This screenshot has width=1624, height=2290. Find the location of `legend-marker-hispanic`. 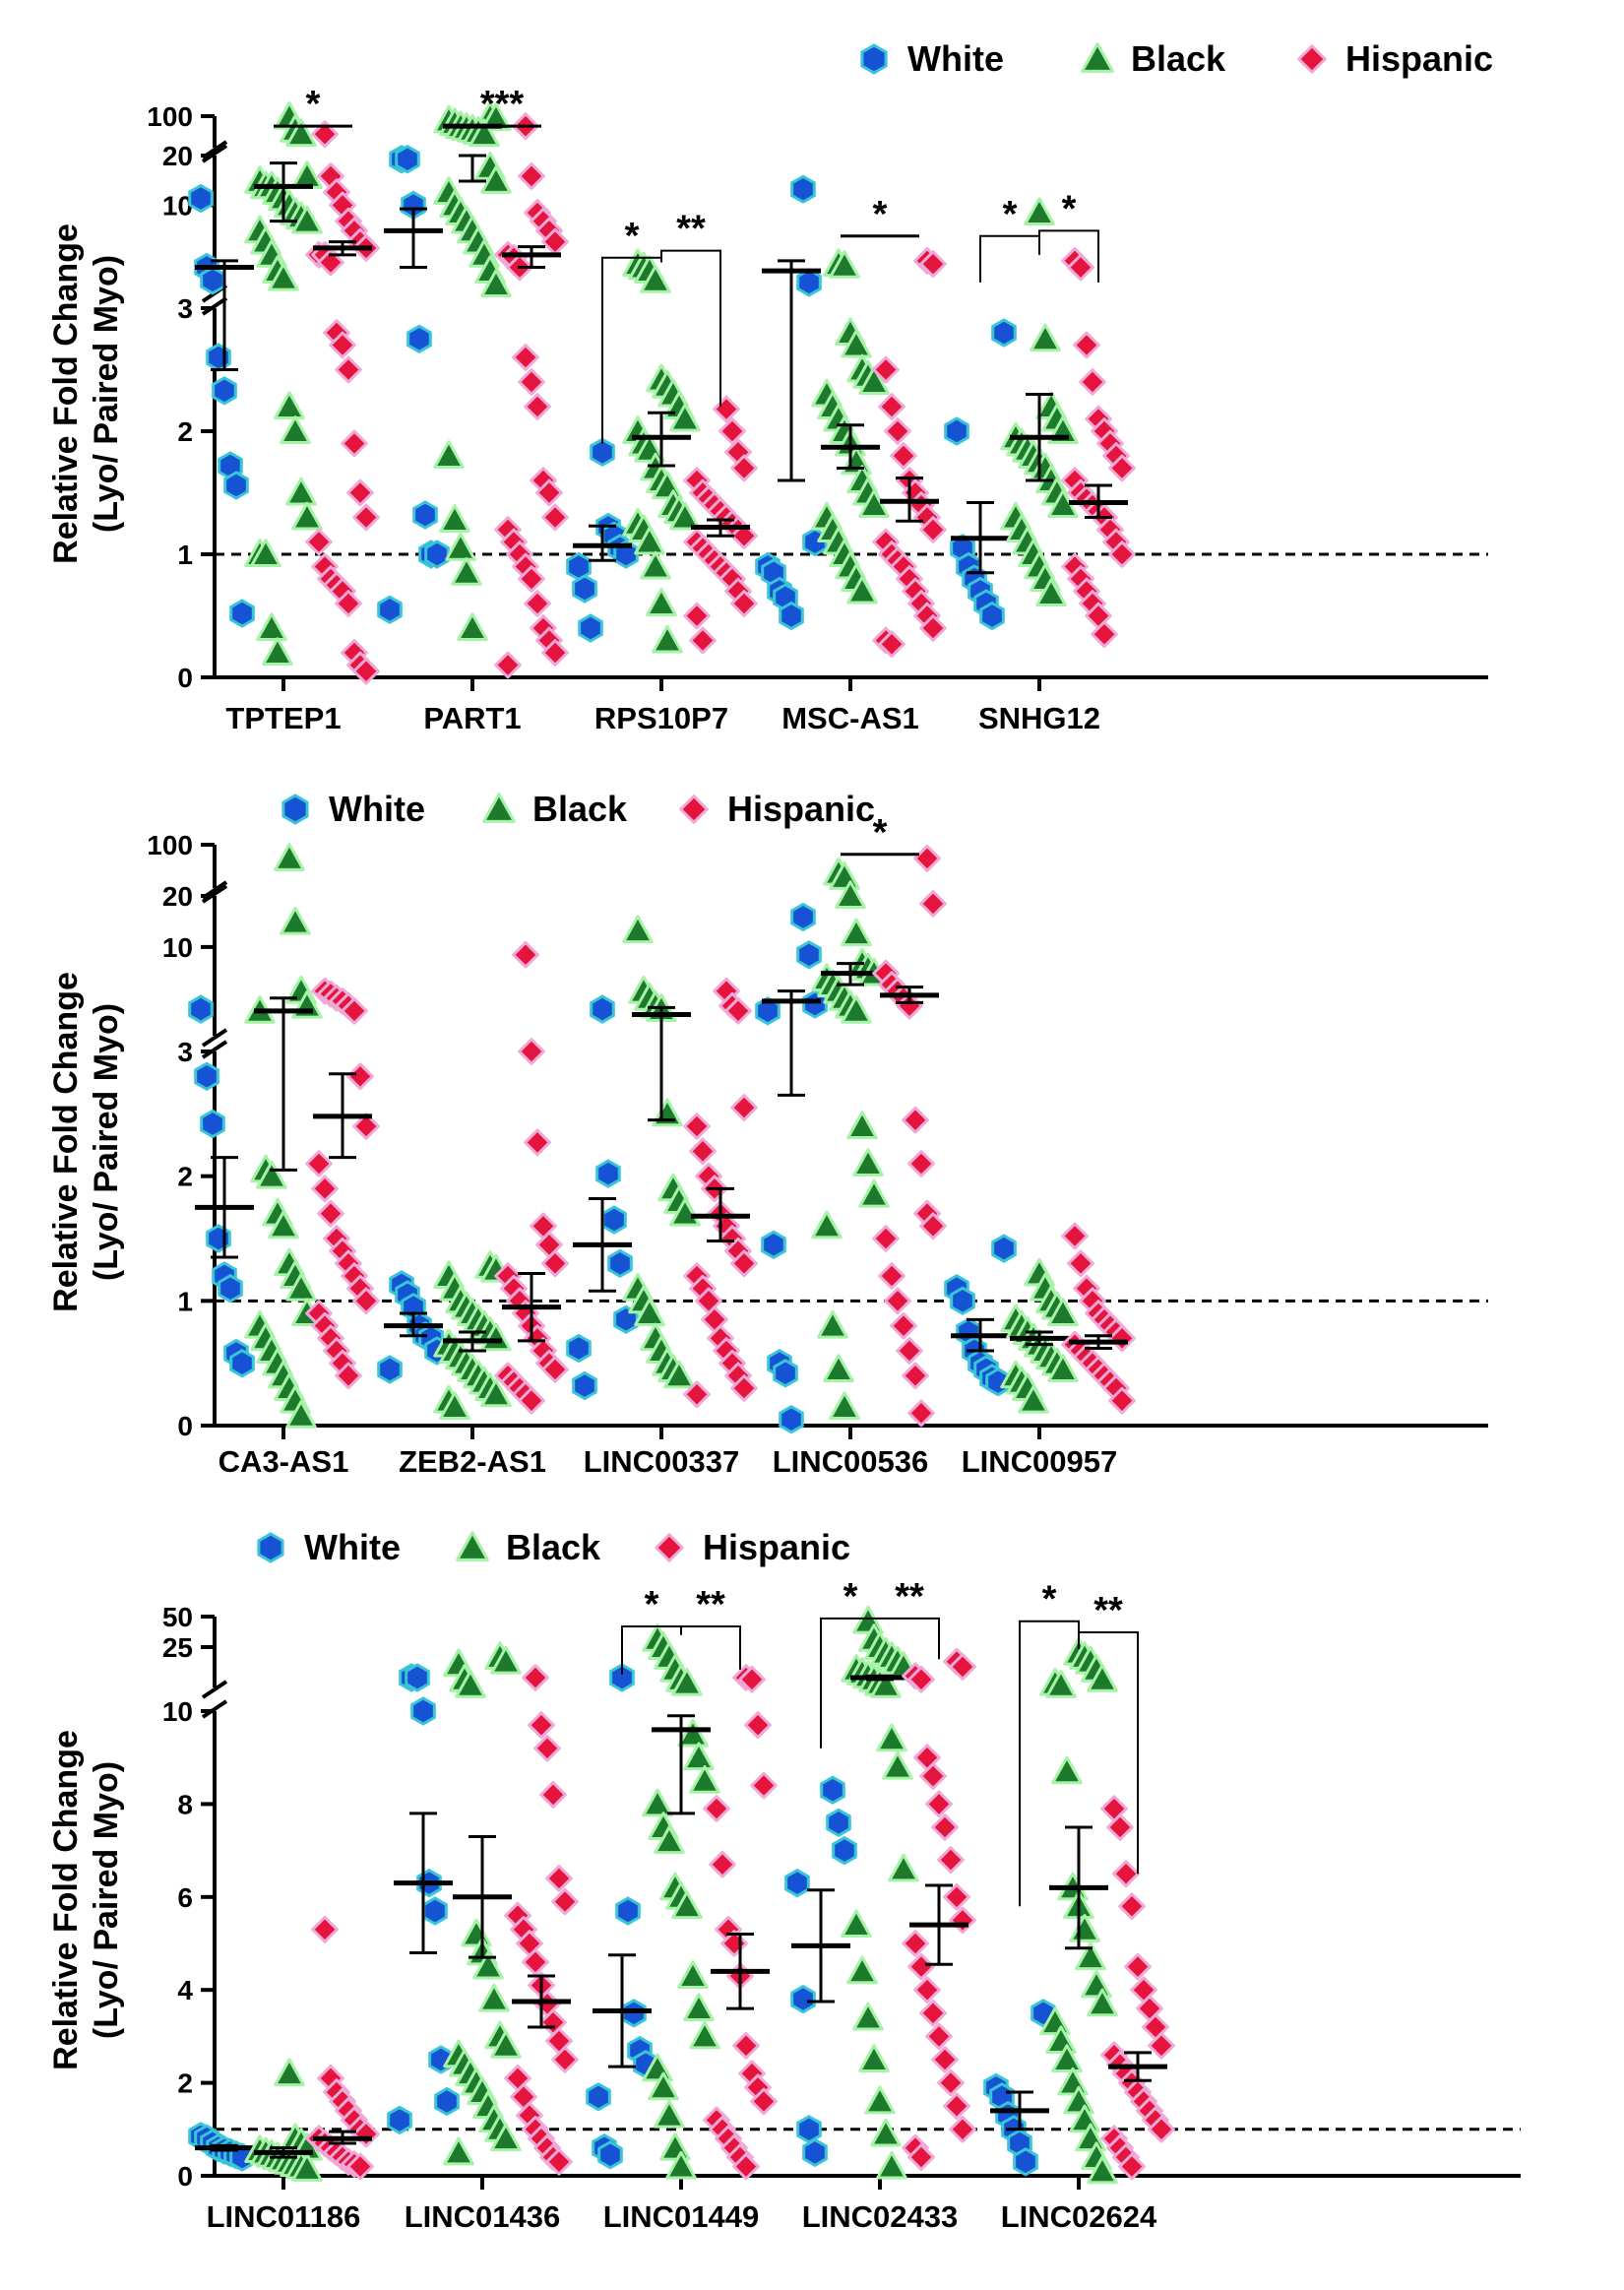

legend-marker-hispanic is located at coordinates (669, 1547).